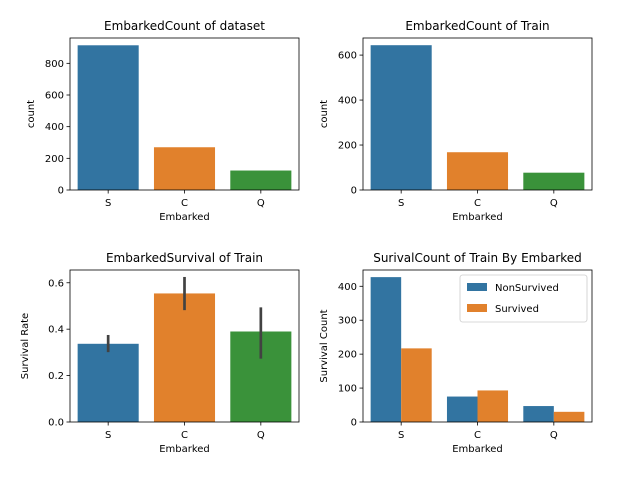 This screenshot has width=640, height=480. I want to click on bar-nonsurvived-s, so click(386, 349).